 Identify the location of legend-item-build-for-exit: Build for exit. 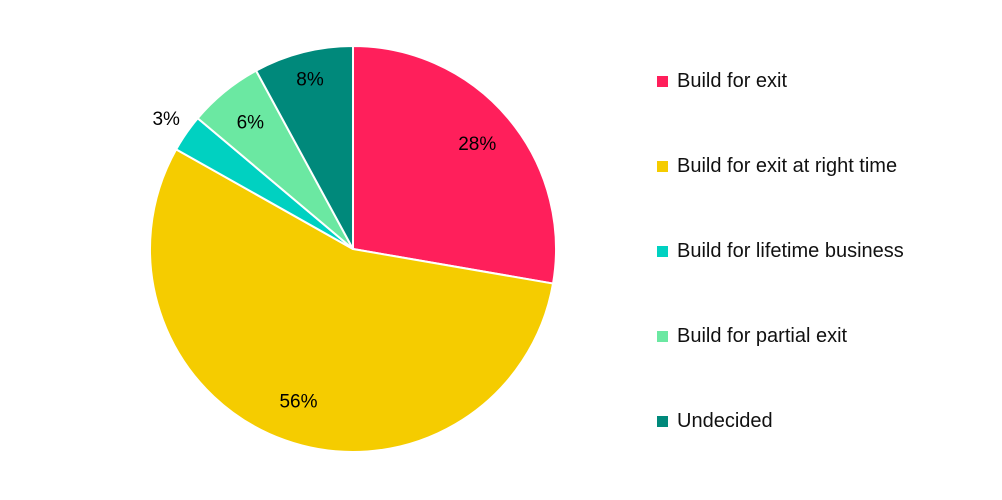
(822, 81).